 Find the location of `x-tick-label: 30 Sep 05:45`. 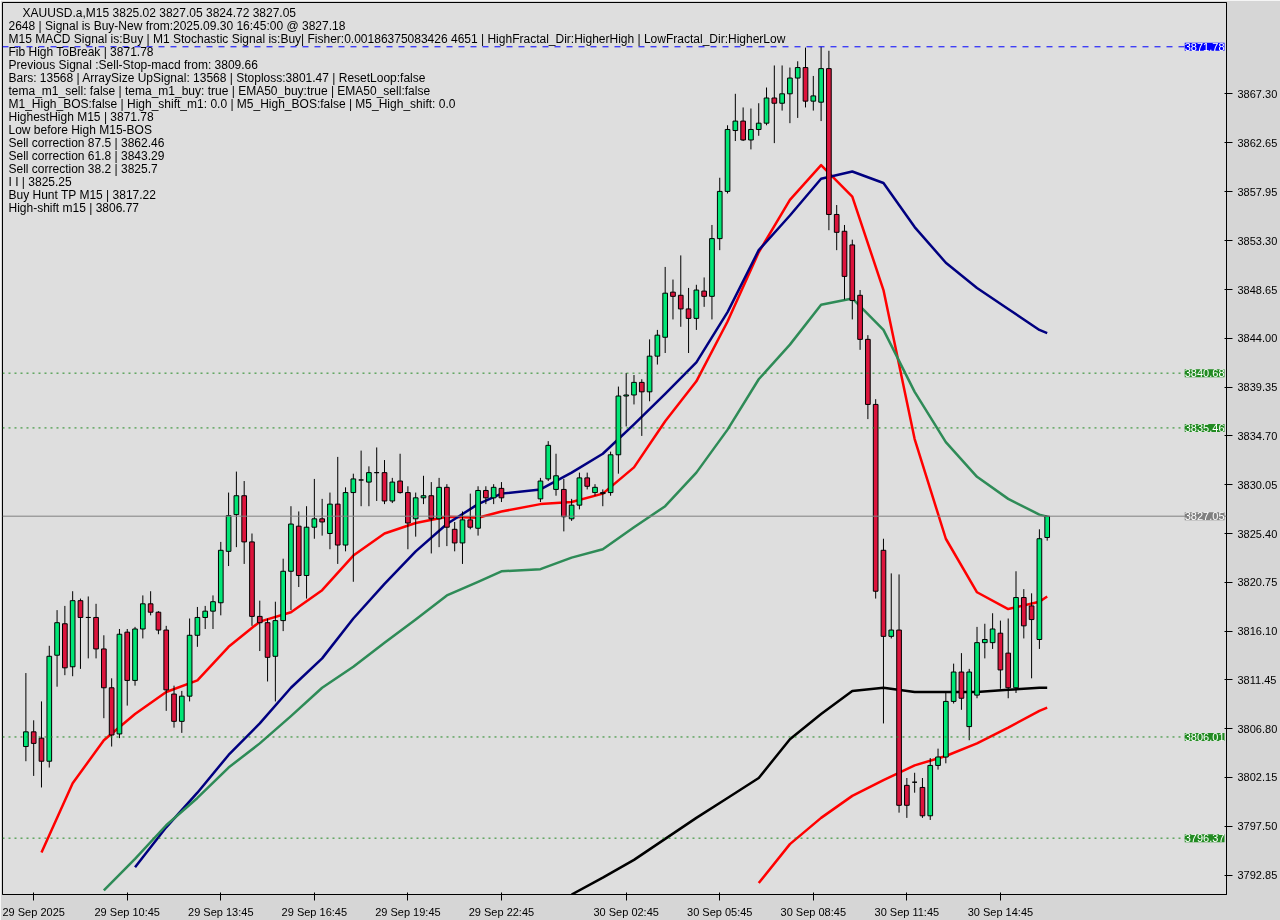

x-tick-label: 30 Sep 05:45 is located at coordinates (720, 911).